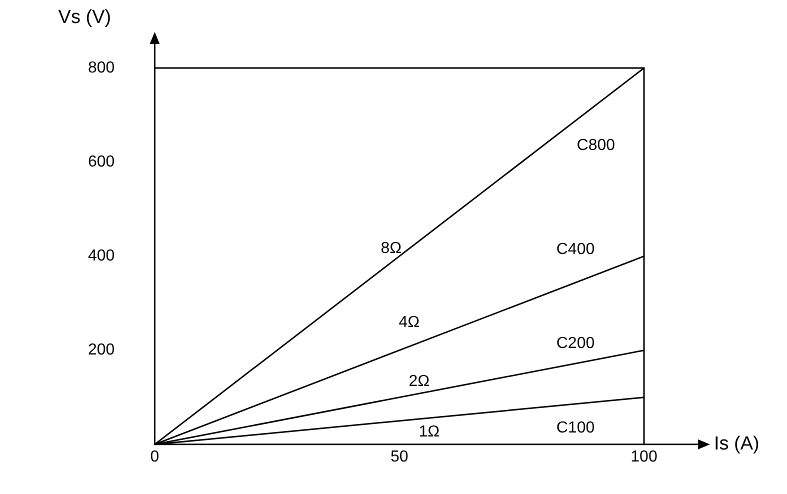  What do you see at coordinates (429, 431) in the screenshot?
I see `series-label: 1Ω` at bounding box center [429, 431].